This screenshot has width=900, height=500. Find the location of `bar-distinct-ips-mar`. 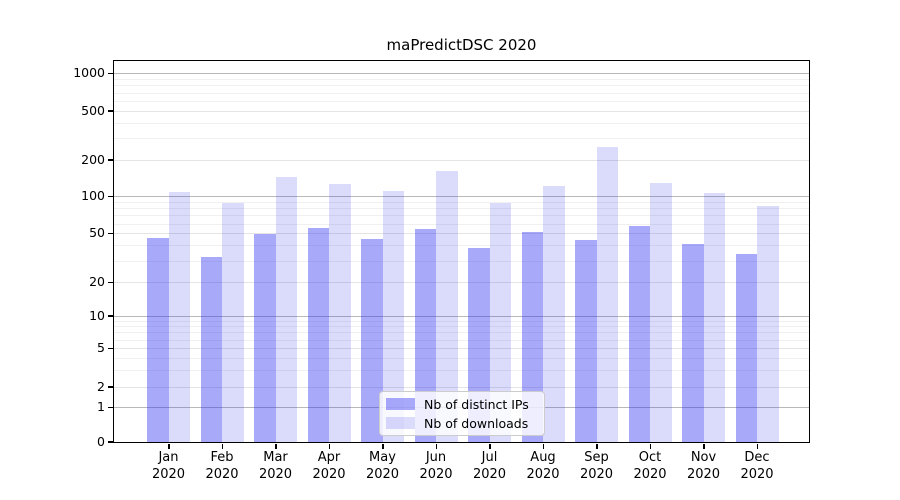

bar-distinct-ips-mar is located at coordinates (265, 339).